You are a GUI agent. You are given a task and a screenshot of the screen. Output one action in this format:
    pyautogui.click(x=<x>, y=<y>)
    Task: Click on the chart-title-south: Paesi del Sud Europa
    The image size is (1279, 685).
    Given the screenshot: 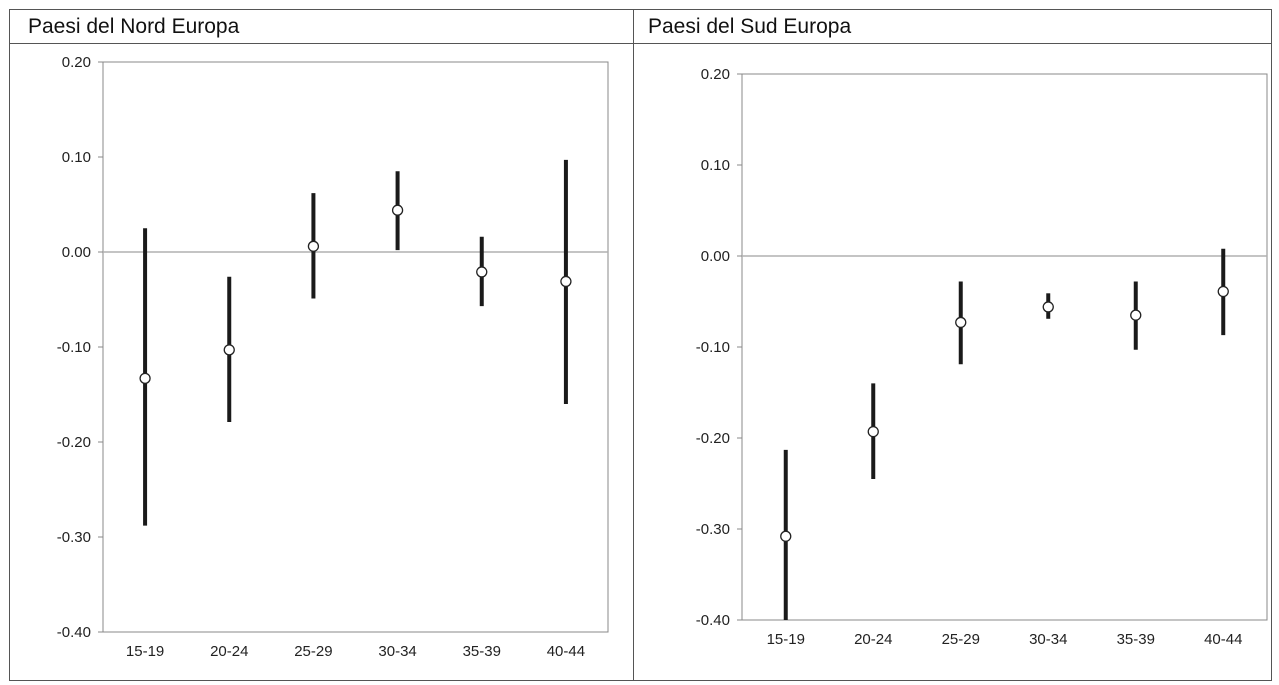 What is the action you would take?
    pyautogui.click(x=750, y=26)
    